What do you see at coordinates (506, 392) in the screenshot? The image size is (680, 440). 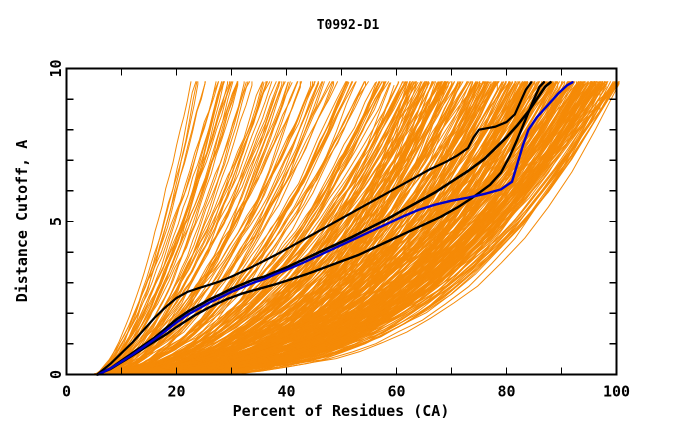 I see `x-tick-label: 80` at bounding box center [506, 392].